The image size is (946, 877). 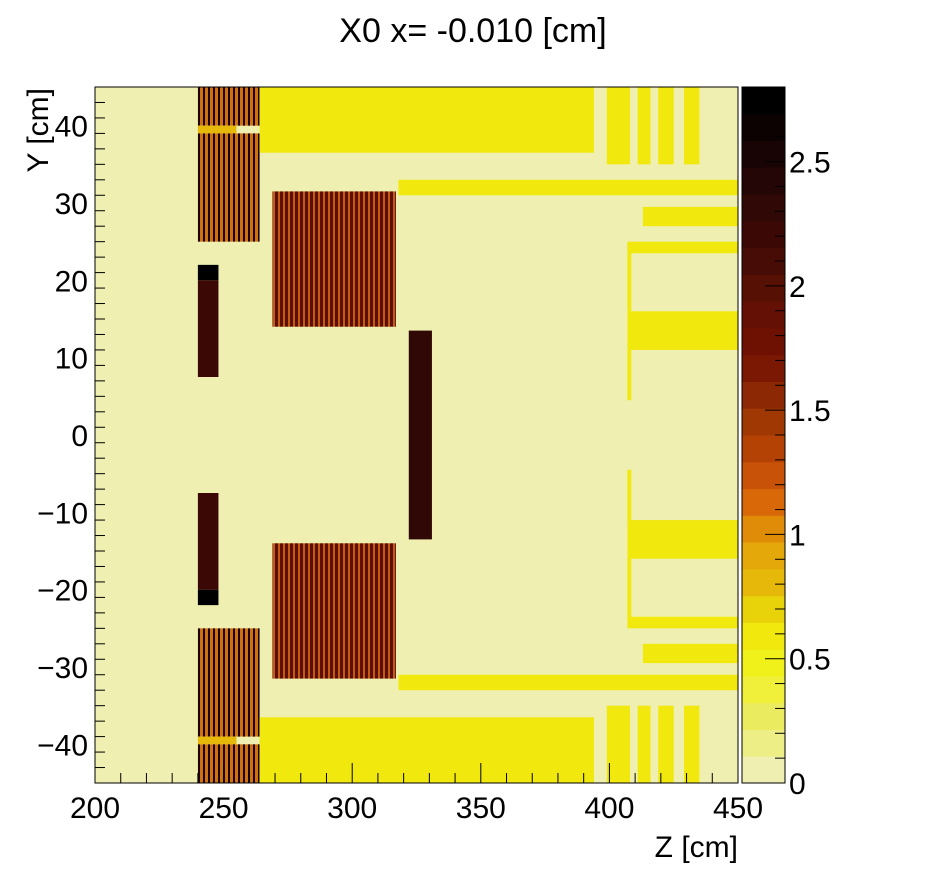 What do you see at coordinates (71, 359) in the screenshot?
I see `y-tick-label: 10` at bounding box center [71, 359].